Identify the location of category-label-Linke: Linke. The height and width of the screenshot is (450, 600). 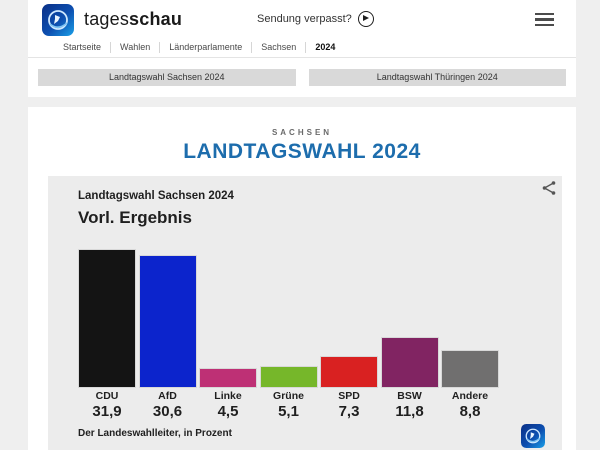
(228, 396).